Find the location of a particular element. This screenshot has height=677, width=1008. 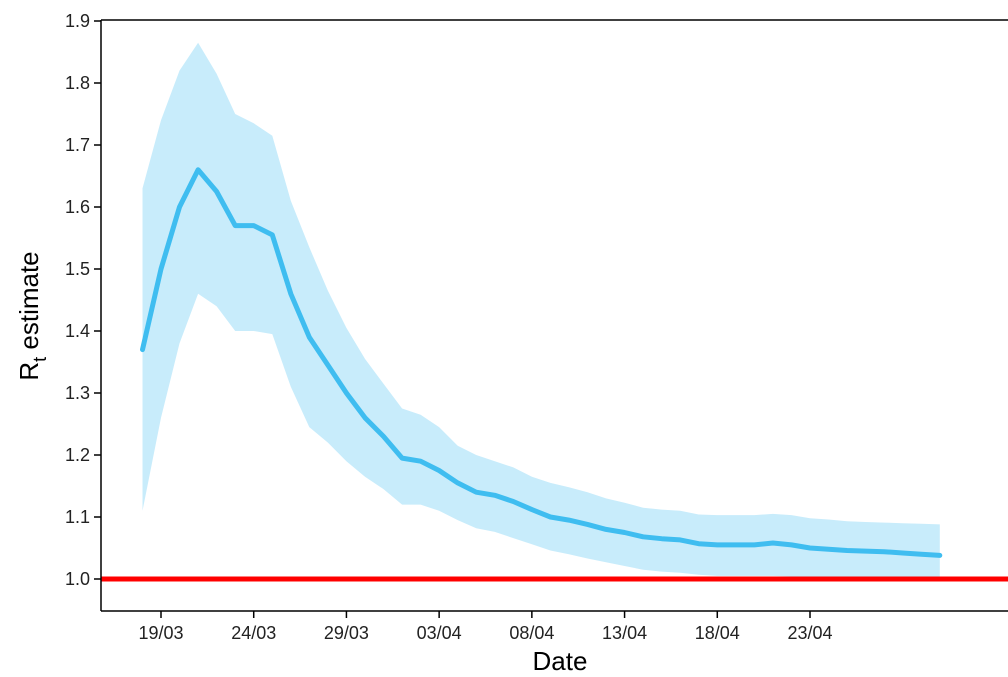

x-tick-label: 13/04 is located at coordinates (624, 633).